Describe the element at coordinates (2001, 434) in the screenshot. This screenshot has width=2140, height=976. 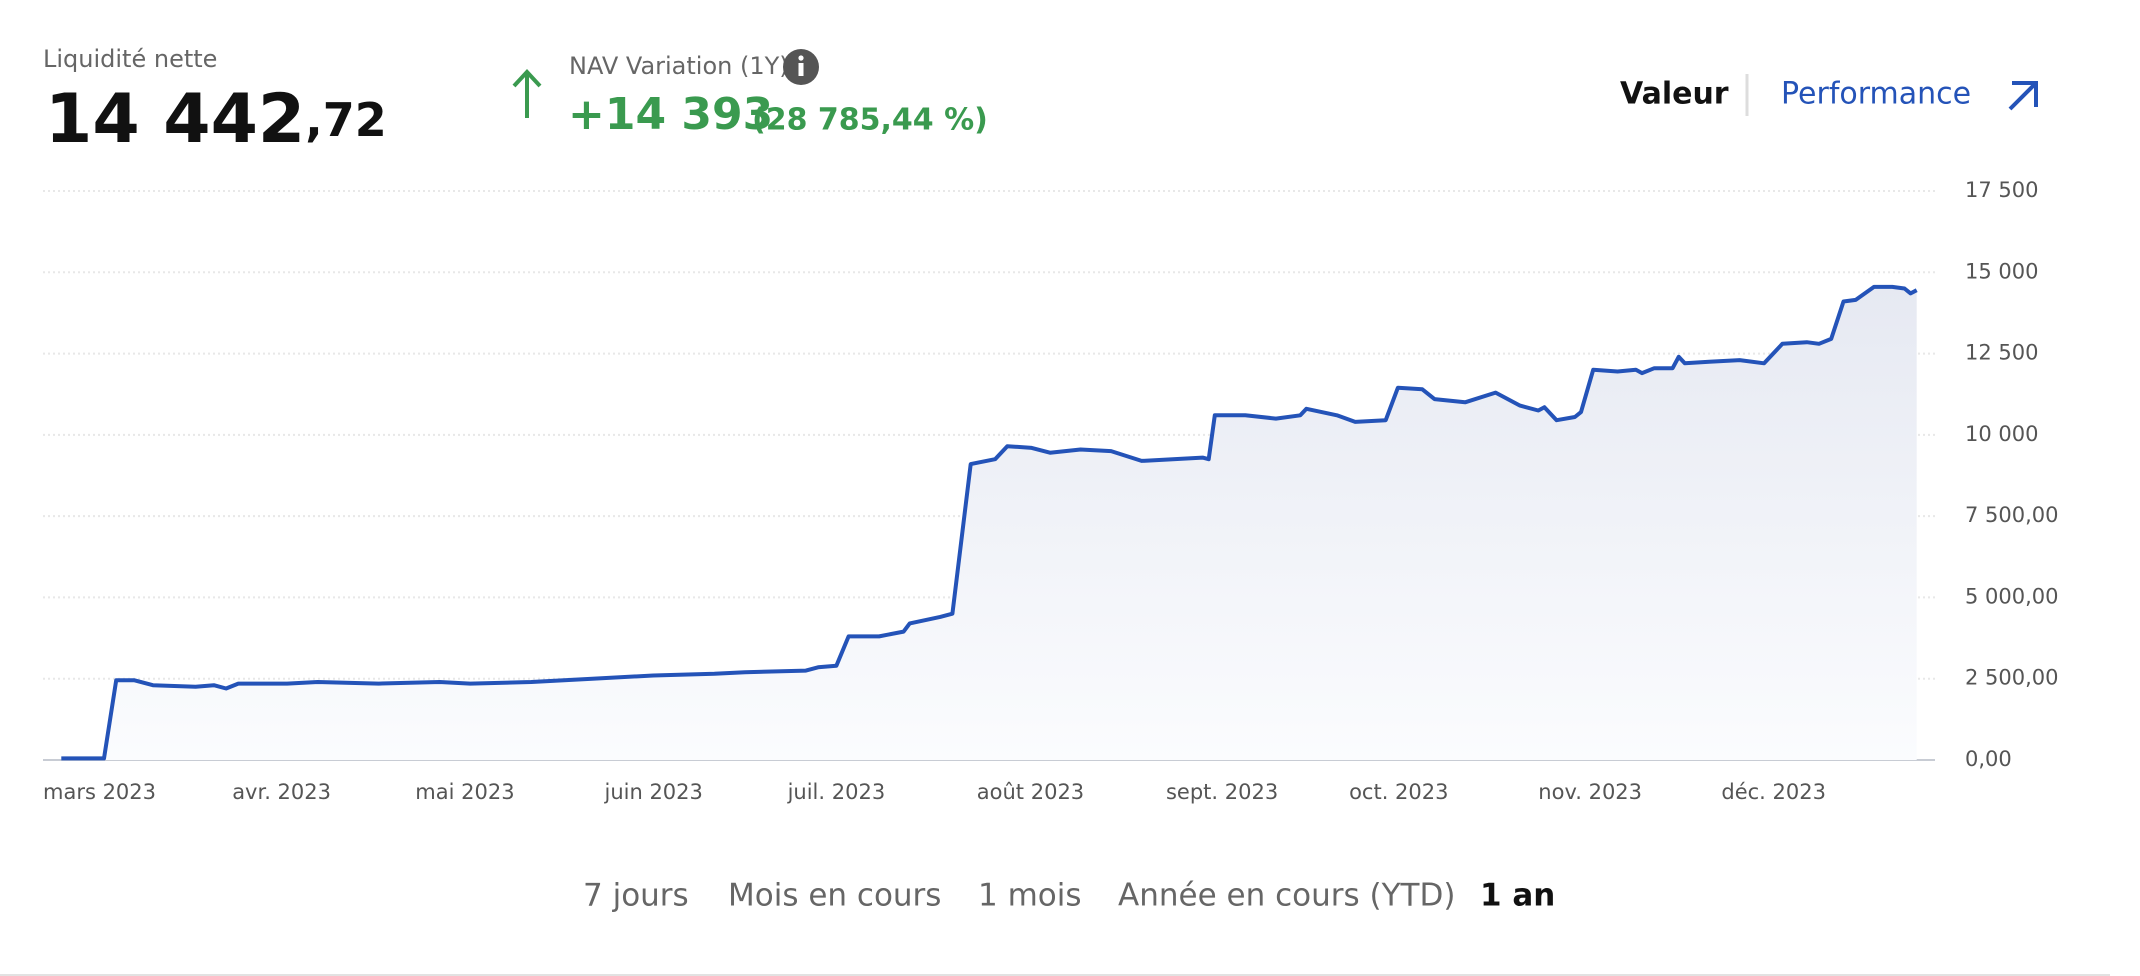
I see `y-tick-label: 10 000` at that location.